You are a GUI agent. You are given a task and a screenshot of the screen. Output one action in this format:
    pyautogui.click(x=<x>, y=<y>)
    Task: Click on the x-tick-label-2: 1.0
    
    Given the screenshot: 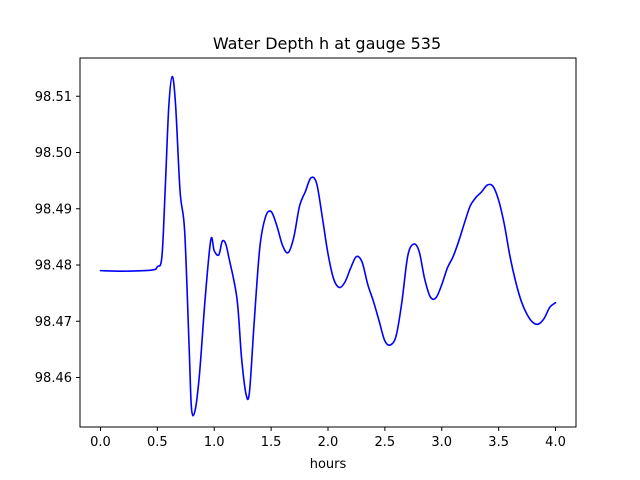 What is the action you would take?
    pyautogui.click(x=214, y=442)
    